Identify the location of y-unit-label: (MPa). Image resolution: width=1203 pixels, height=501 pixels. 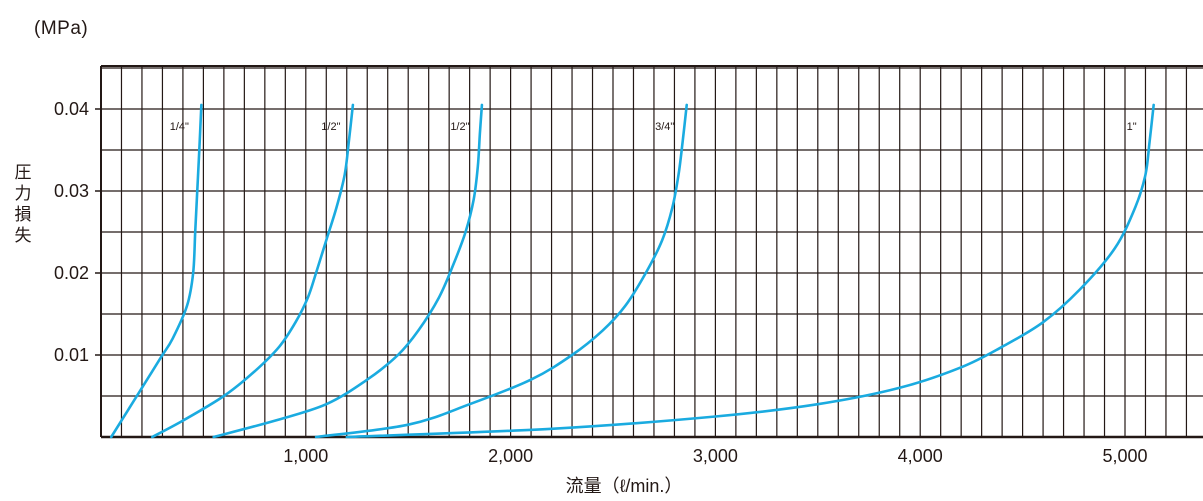
(61, 28).